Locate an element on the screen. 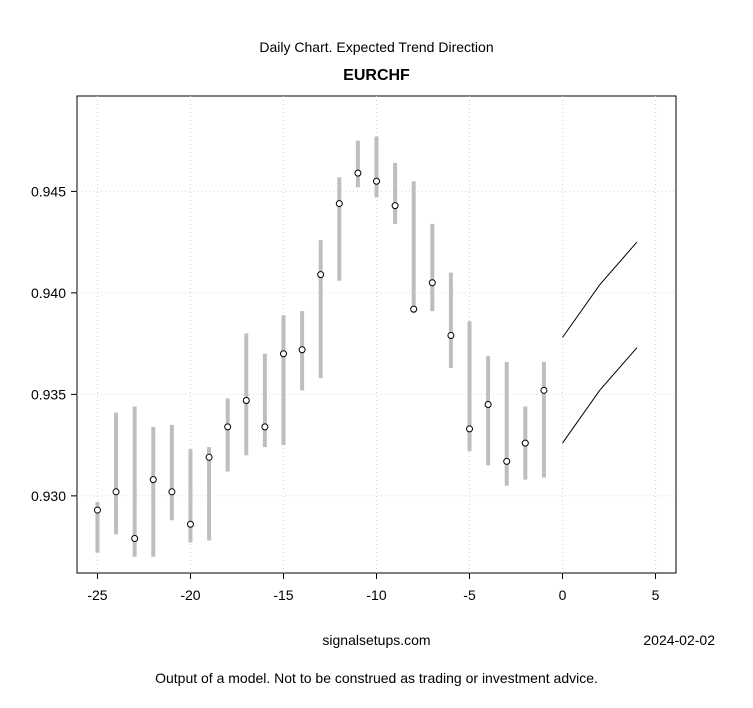 This screenshot has height=708, width=753. y-tick-label: 0.940 is located at coordinates (48, 293).